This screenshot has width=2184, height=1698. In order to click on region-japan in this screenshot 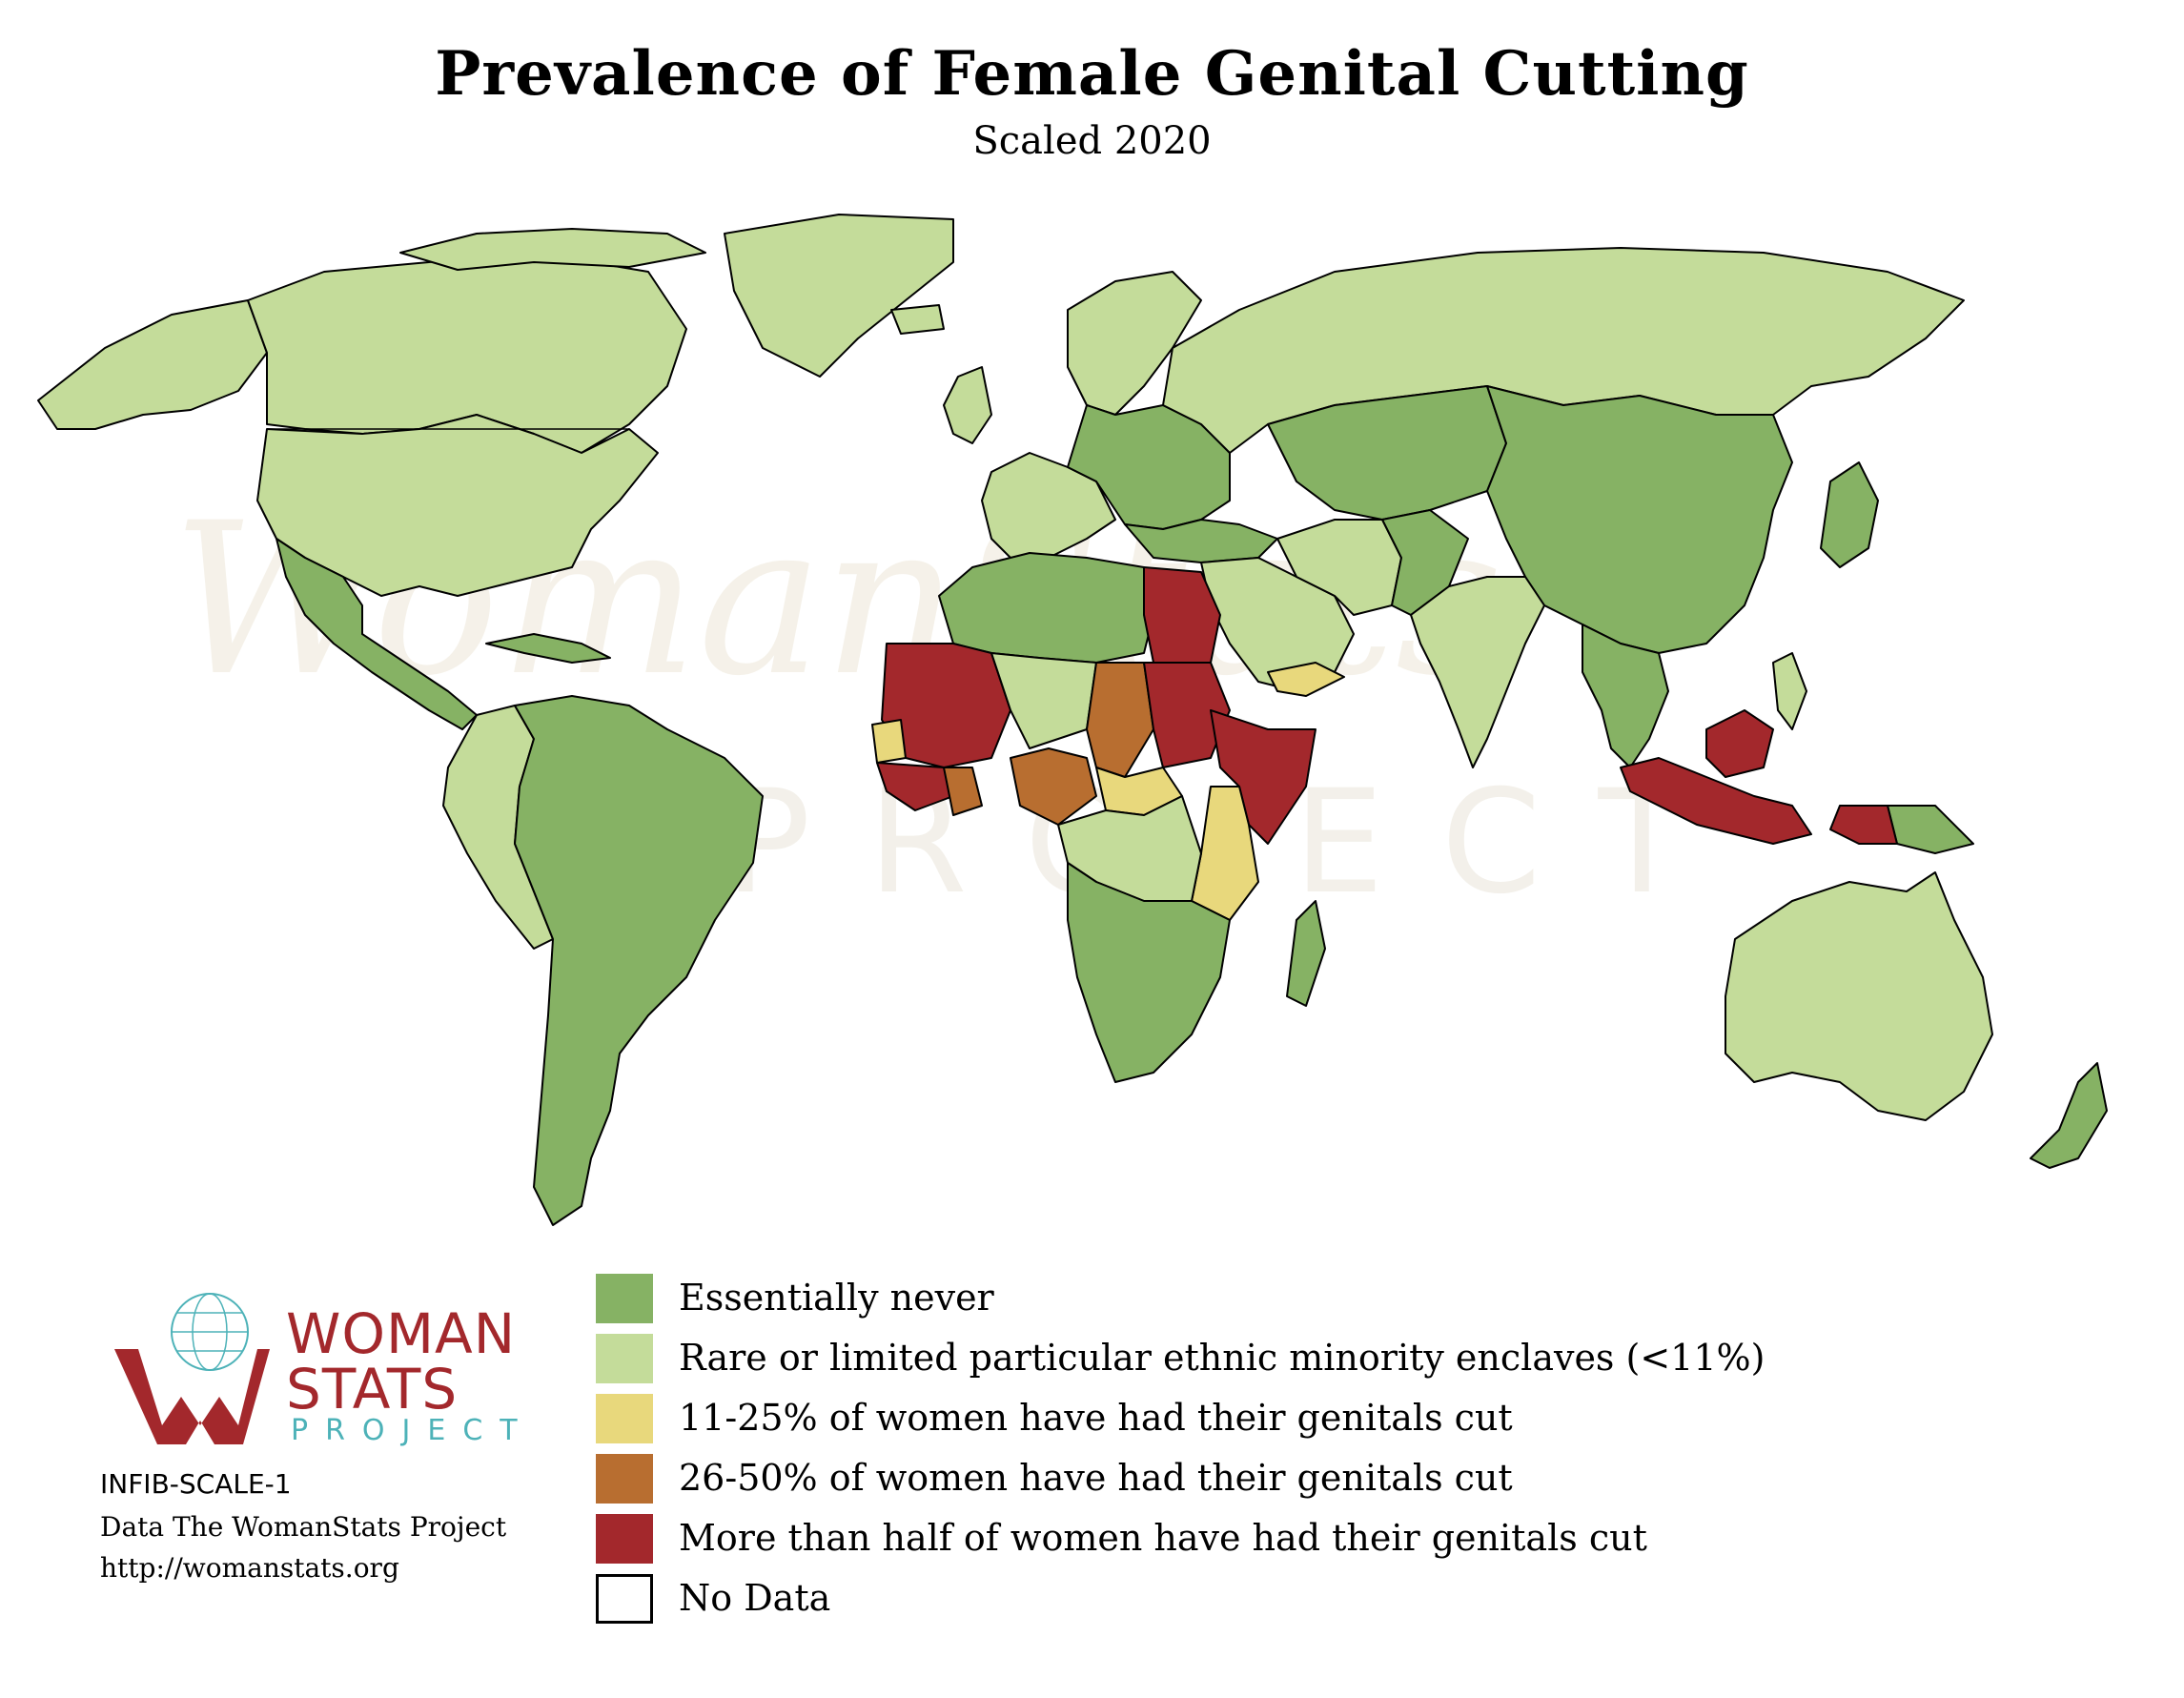, I will do `click(1850, 514)`.